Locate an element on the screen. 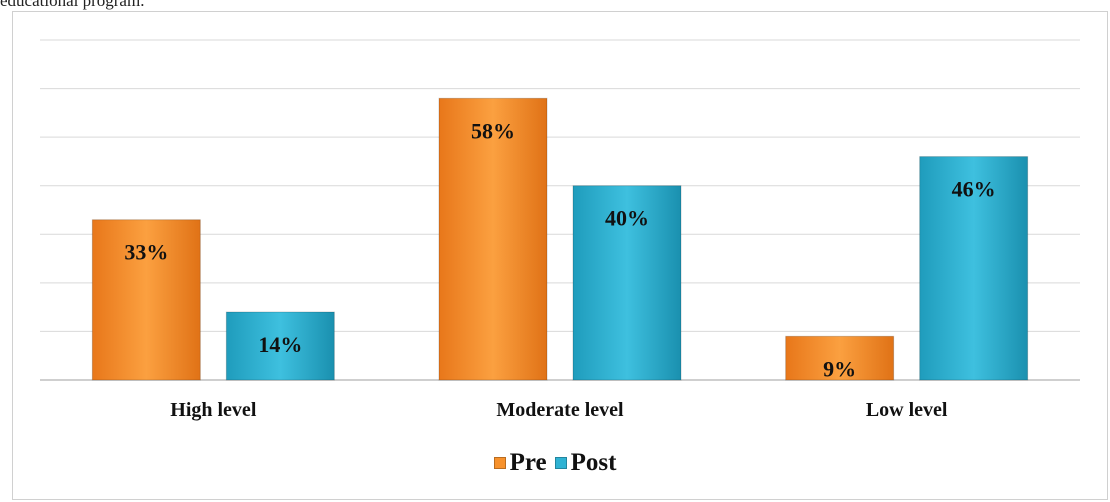  data-label: 33% is located at coordinates (146, 252).